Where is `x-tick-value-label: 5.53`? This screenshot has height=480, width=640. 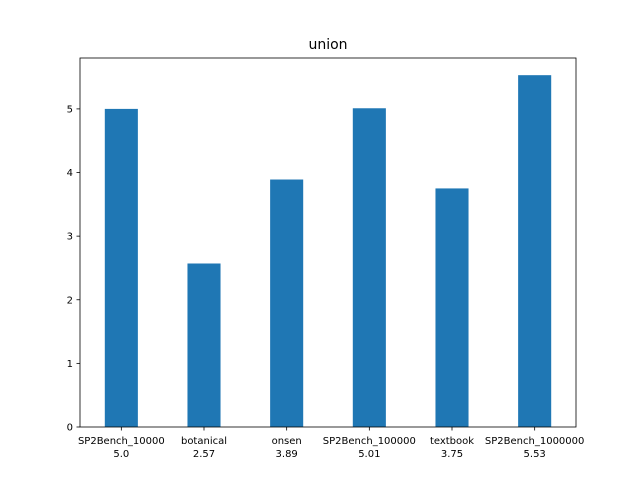 x-tick-value-label: 5.53 is located at coordinates (535, 454).